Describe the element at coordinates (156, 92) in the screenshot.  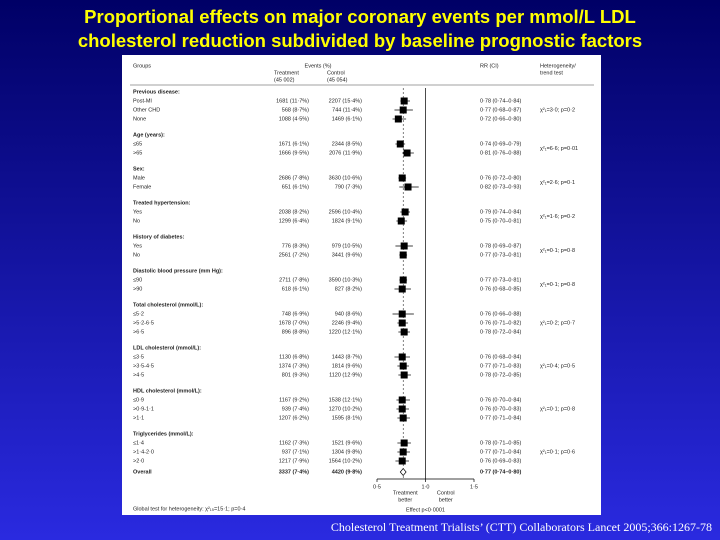
I see `group-label: Previous disease:` at that location.